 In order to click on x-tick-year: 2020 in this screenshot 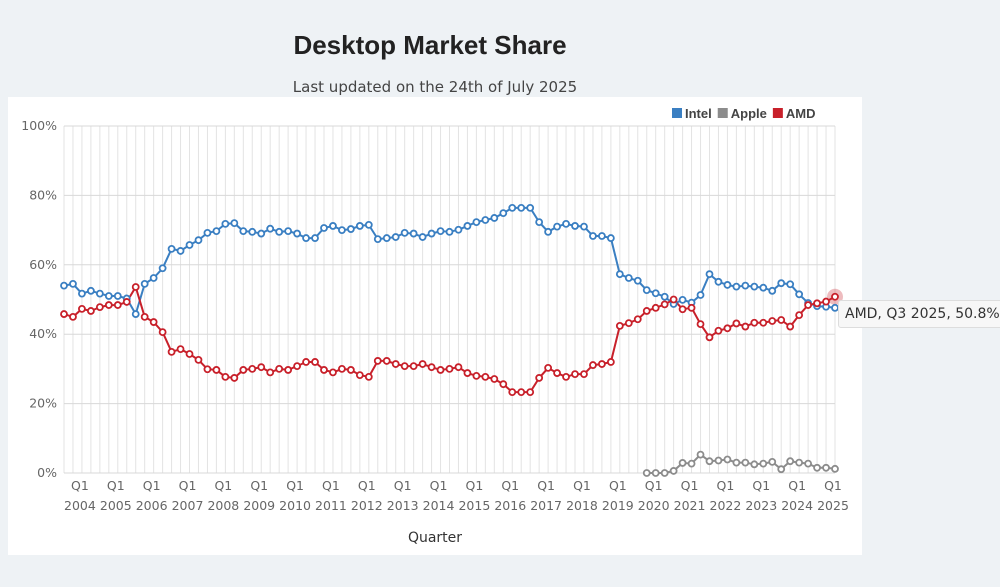, I will do `click(654, 505)`.